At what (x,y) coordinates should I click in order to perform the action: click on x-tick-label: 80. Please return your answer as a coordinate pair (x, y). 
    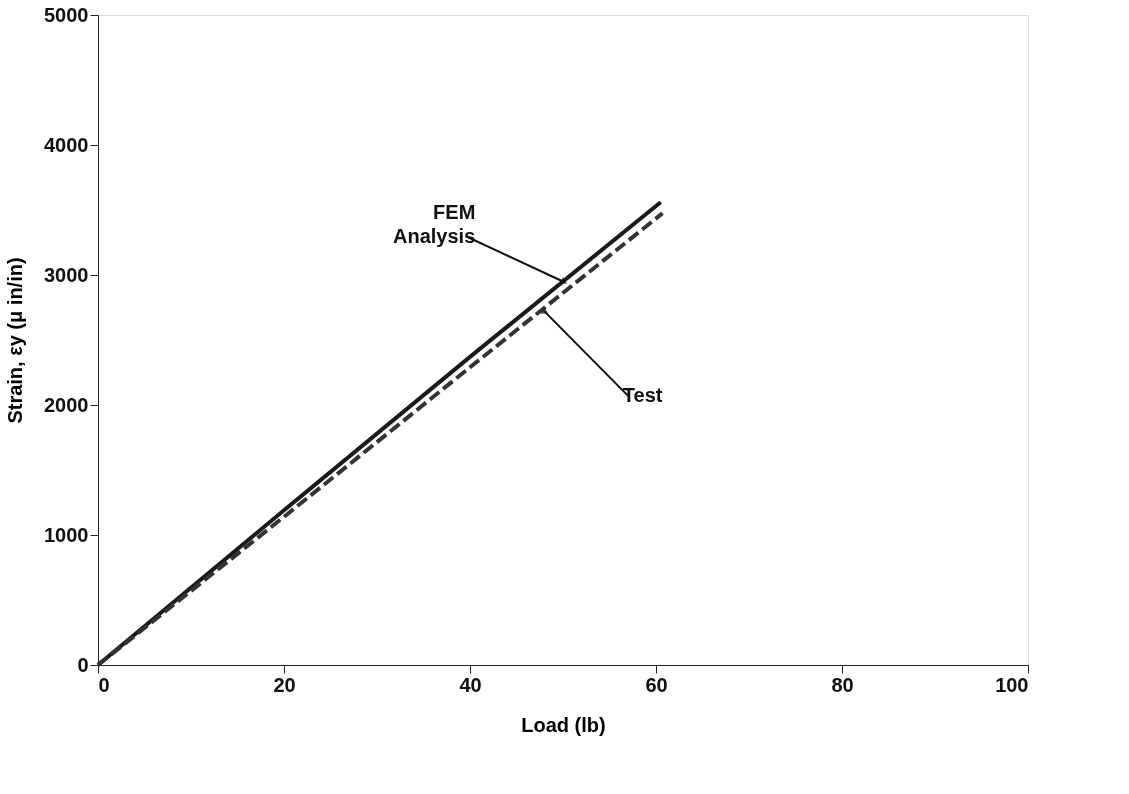
    Looking at the image, I should click on (842, 684).